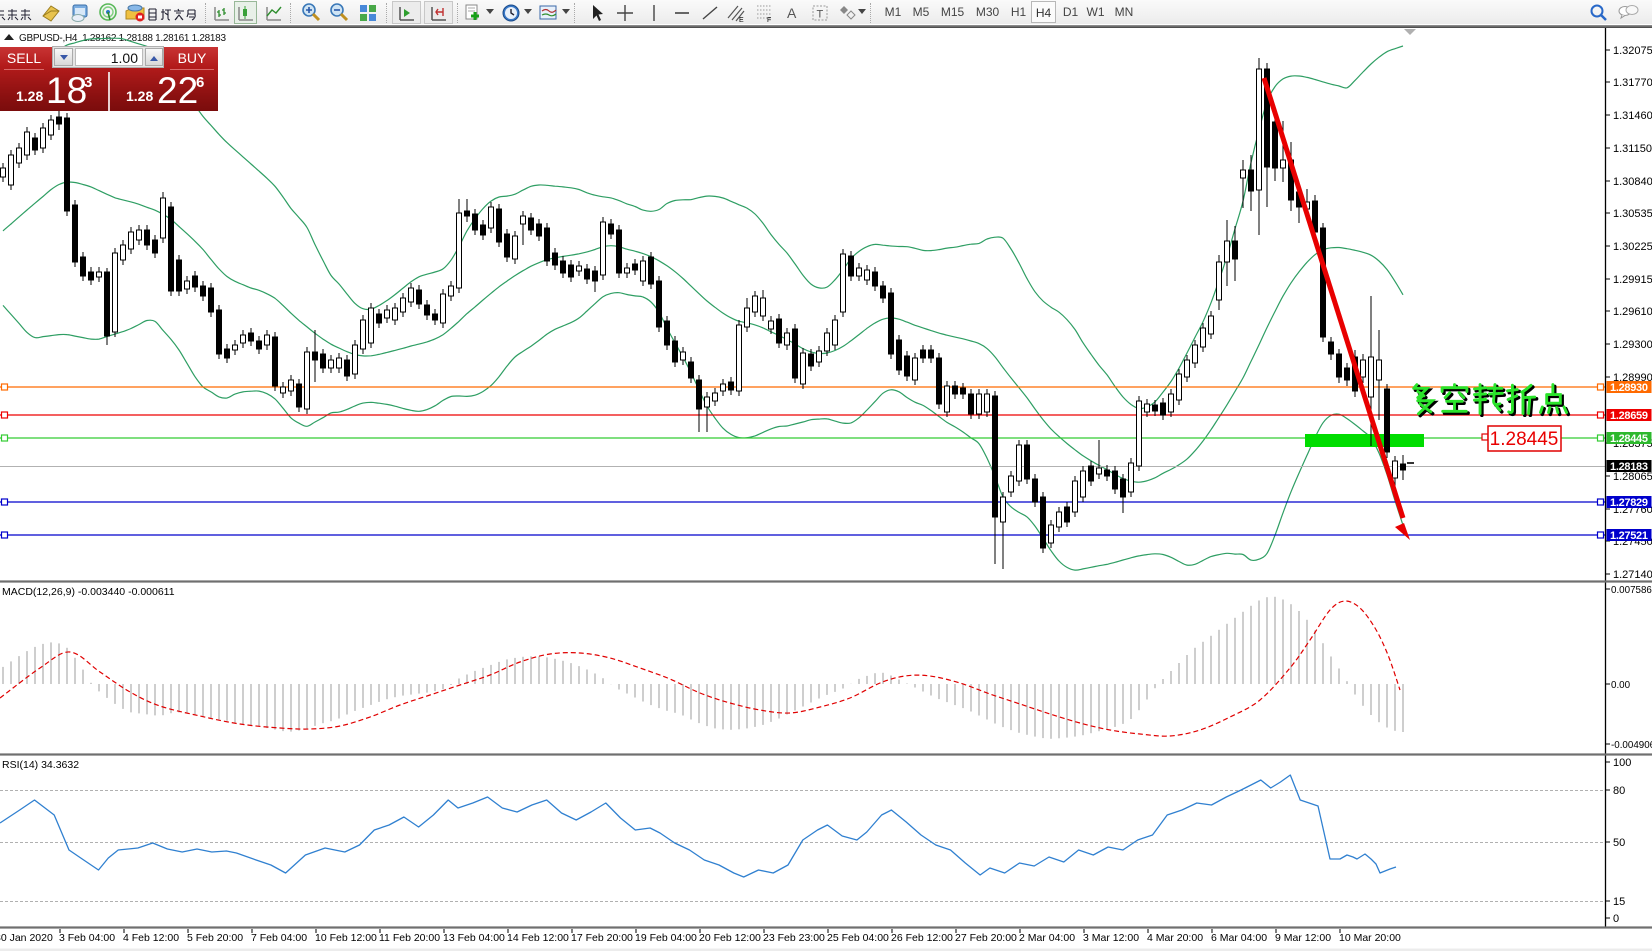 This screenshot has width=1652, height=951. What do you see at coordinates (1632, 51) in the screenshot?
I see `svg-text: 1.32075` at bounding box center [1632, 51].